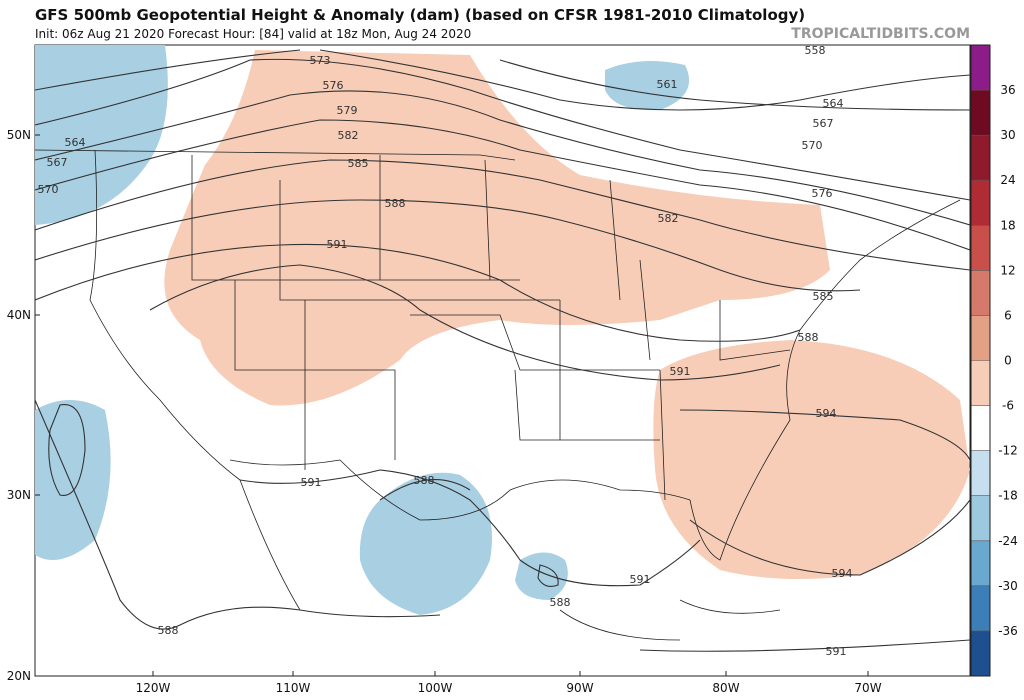 This screenshot has width=1024, height=700. I want to click on watermark: TROPICALTIDBITS.COM, so click(880, 34).